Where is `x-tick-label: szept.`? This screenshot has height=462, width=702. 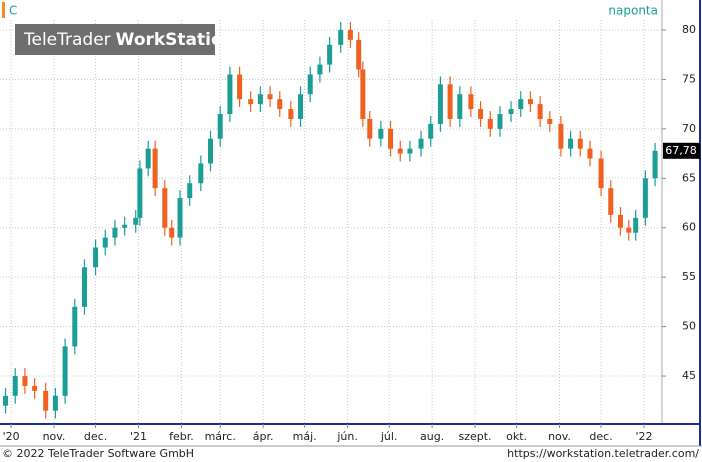
x-tick-label: szept. is located at coordinates (474, 436).